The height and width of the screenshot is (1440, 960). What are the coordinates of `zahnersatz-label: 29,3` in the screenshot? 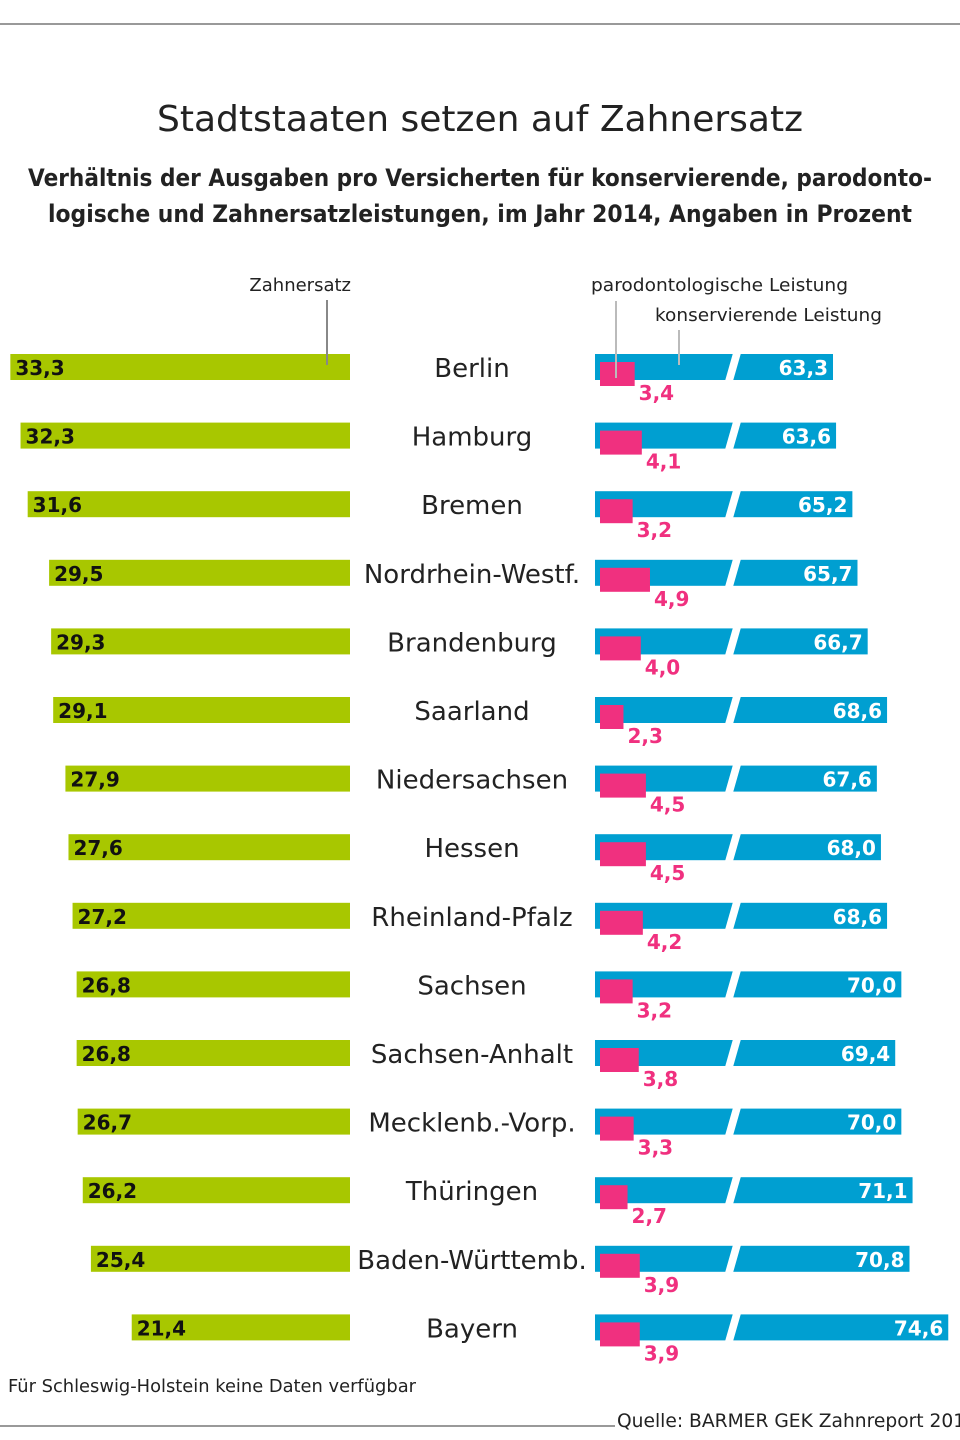 It's located at (80, 642).